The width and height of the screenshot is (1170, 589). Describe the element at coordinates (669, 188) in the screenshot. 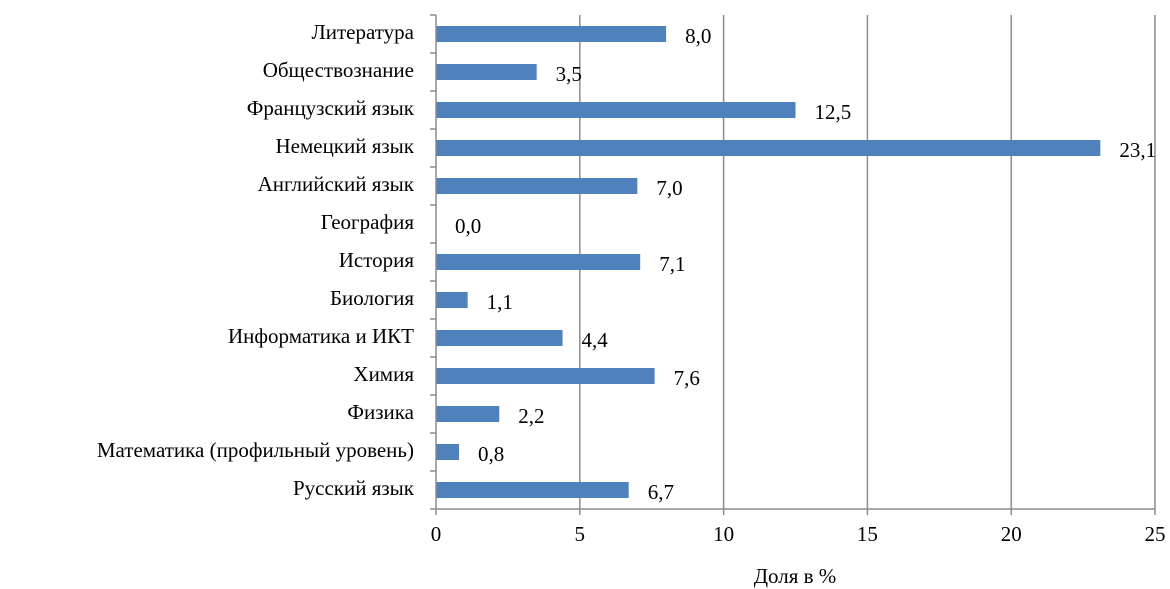

I see `value-label: 7,0` at that location.